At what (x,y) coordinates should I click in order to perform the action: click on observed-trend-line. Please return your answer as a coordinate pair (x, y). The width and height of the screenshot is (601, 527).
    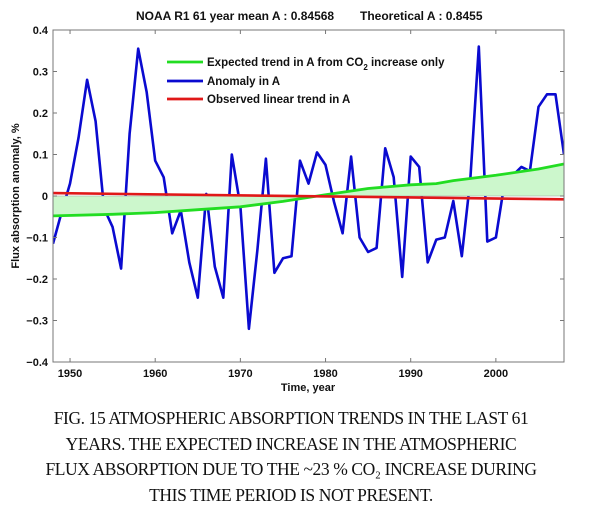
    Looking at the image, I should click on (308, 196).